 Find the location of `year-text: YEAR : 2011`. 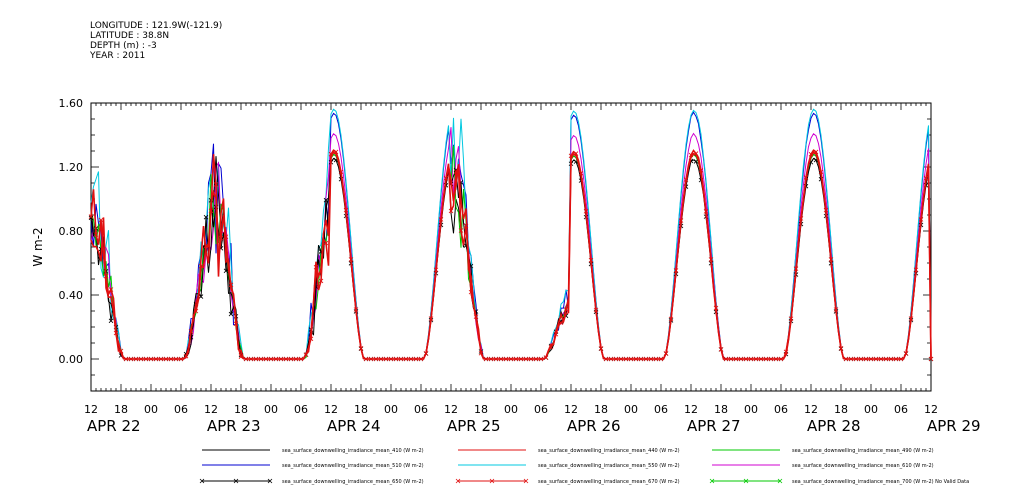

year-text: YEAR : 2011 is located at coordinates (118, 56).